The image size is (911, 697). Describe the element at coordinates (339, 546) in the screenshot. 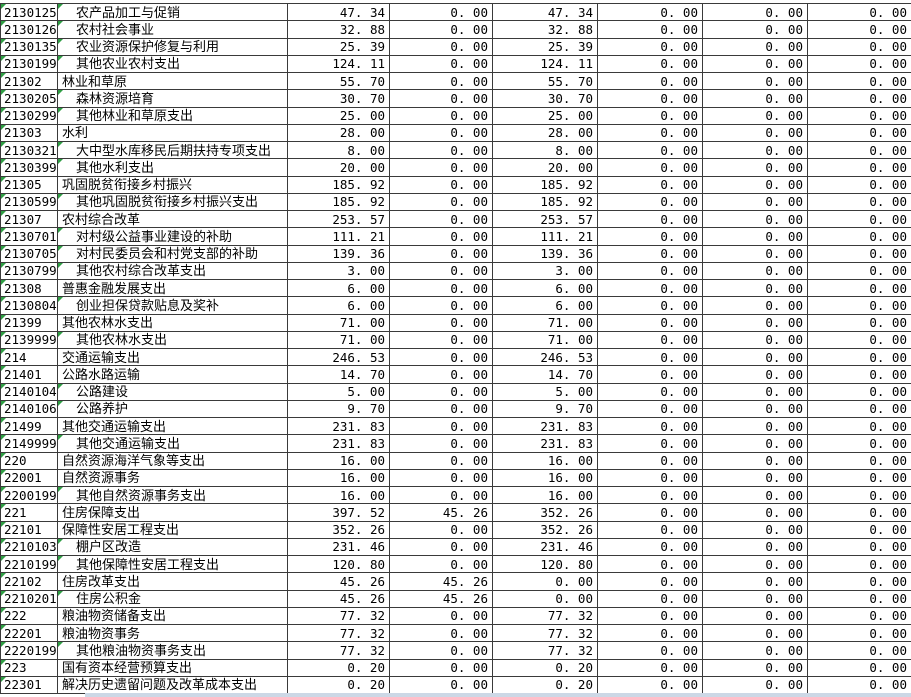

I see `amount-cell: 231. 46` at that location.